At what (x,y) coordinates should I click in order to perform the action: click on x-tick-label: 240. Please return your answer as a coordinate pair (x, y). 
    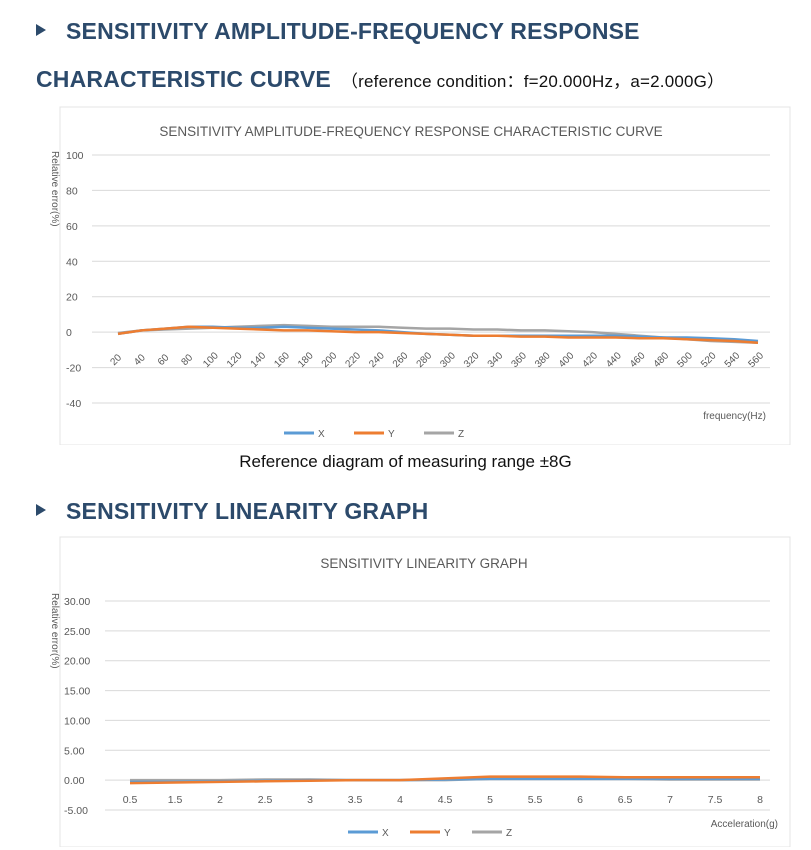
    Looking at the image, I should click on (377, 360).